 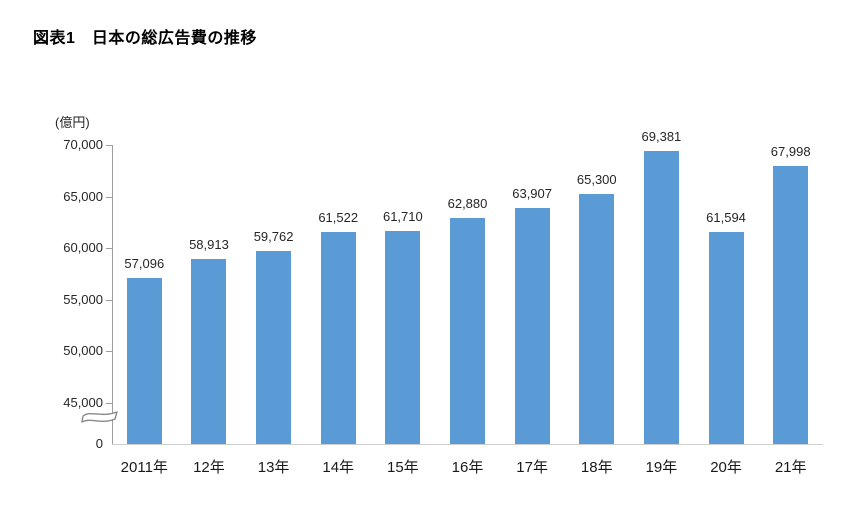 I want to click on bar-12年, so click(x=209, y=351).